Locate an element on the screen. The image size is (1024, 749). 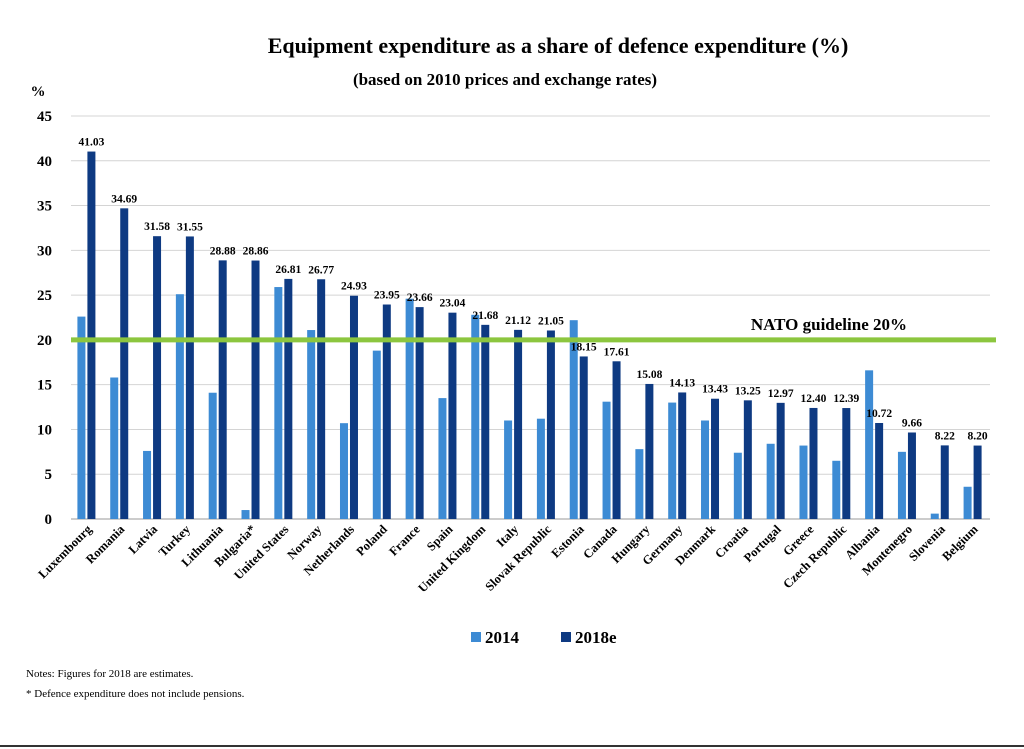
value-label-2018e: 10.72 is located at coordinates (879, 414).